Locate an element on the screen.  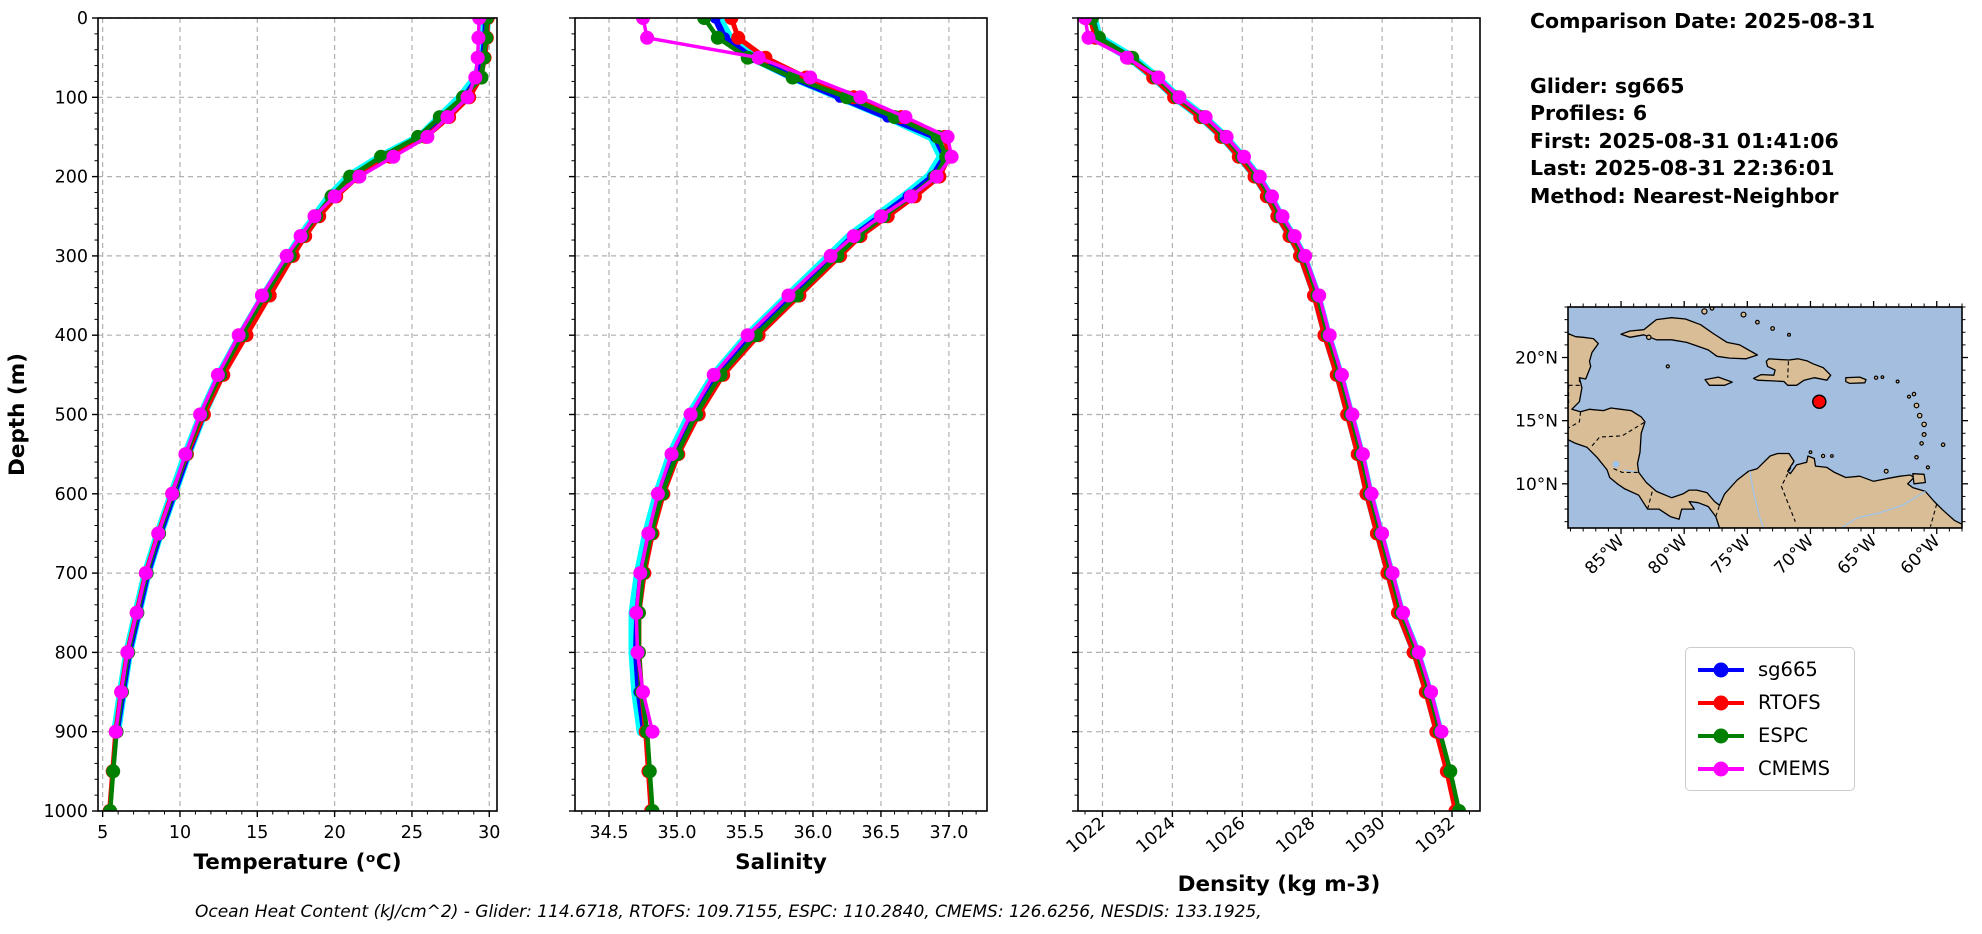
svg-text: 35.5 is located at coordinates (744, 833).